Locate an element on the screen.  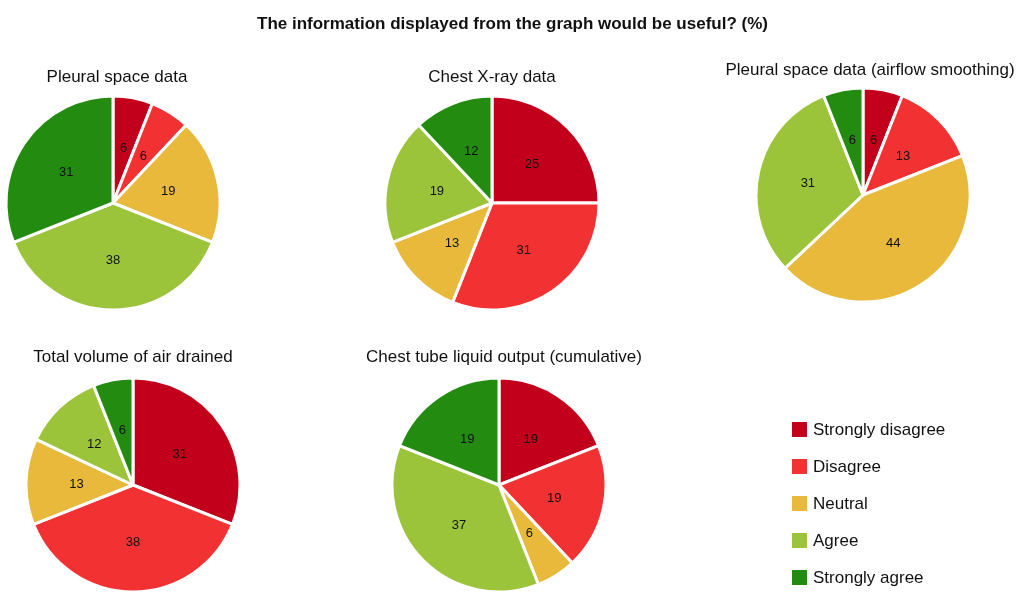
data-label: 37 is located at coordinates (459, 525).